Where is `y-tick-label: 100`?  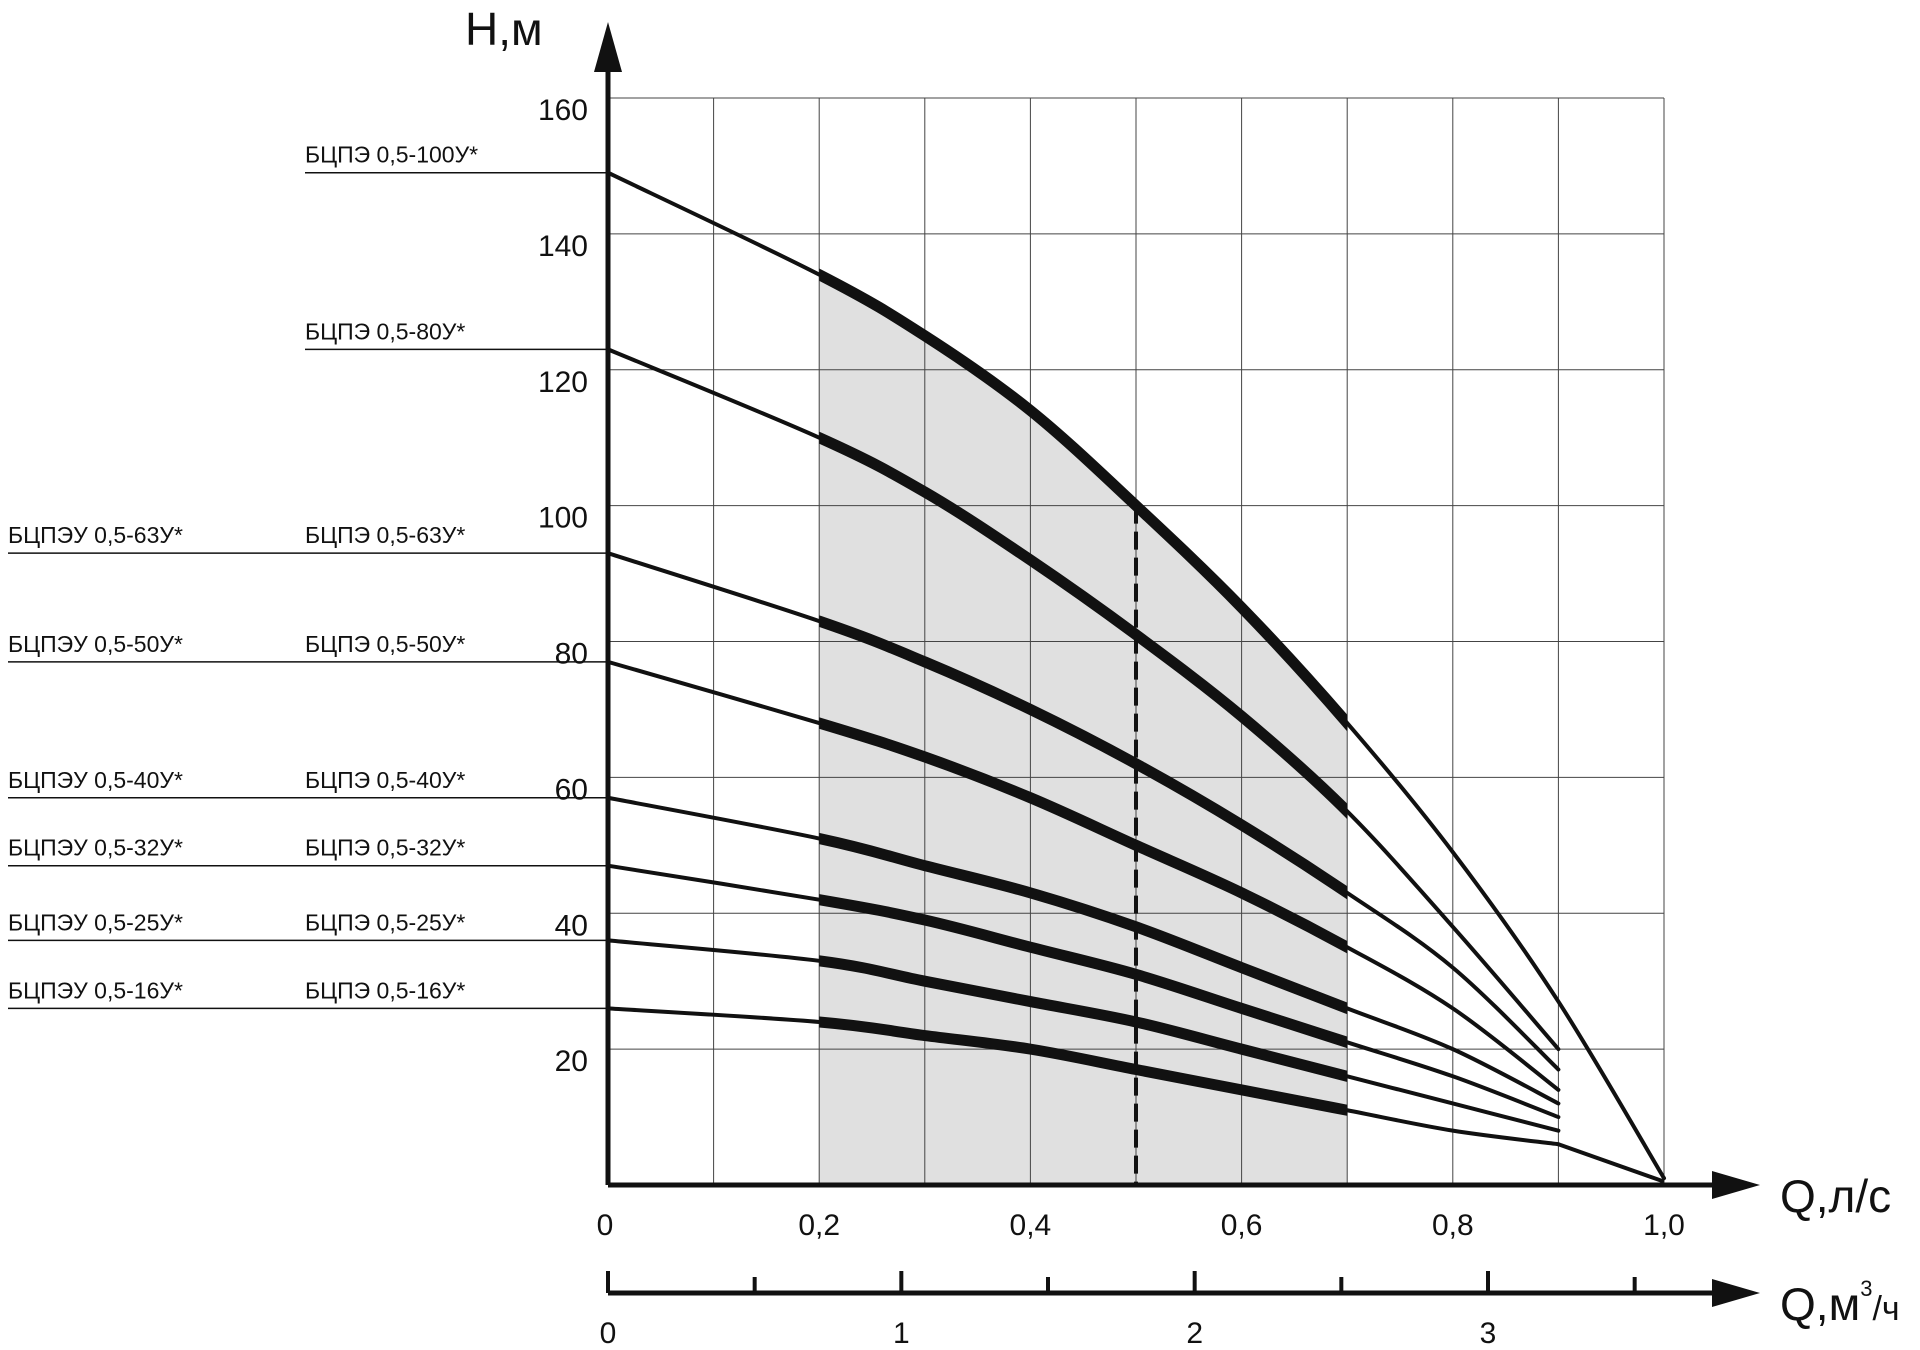 y-tick-label: 100 is located at coordinates (563, 518).